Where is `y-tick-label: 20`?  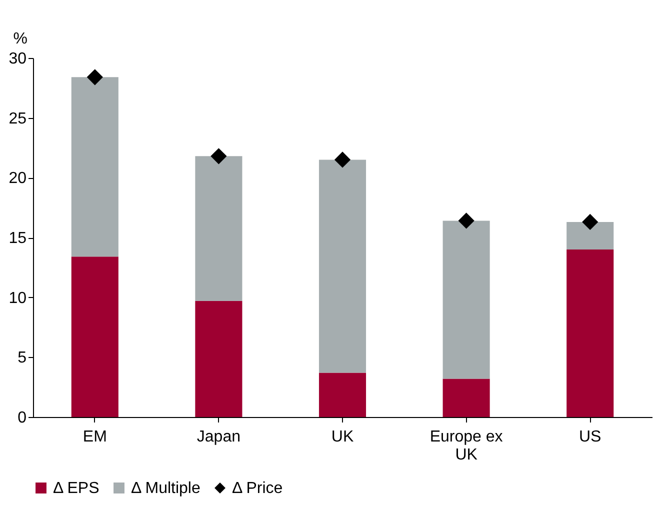 y-tick-label: 20 is located at coordinates (17, 179).